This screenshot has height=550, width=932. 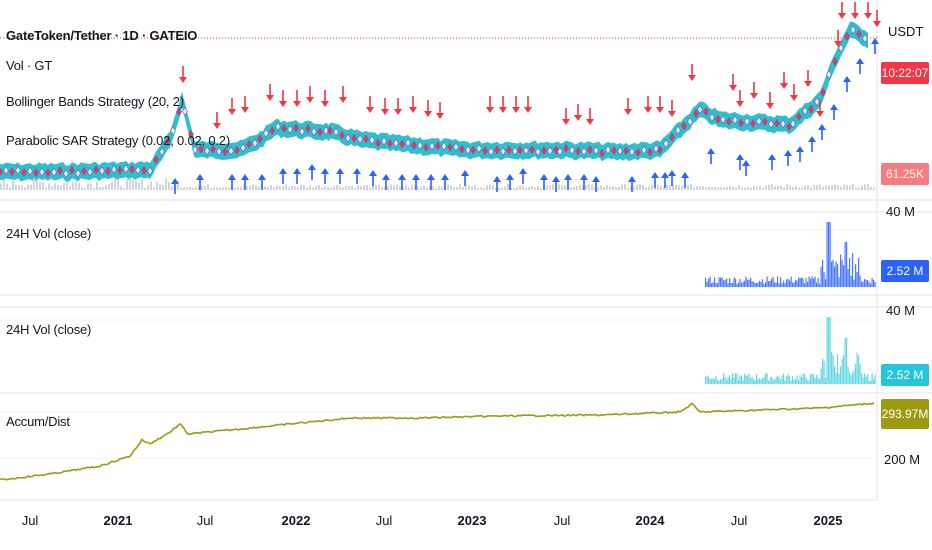 I want to click on vol-pane-2-title: 24H Vol (close), so click(x=49, y=329).